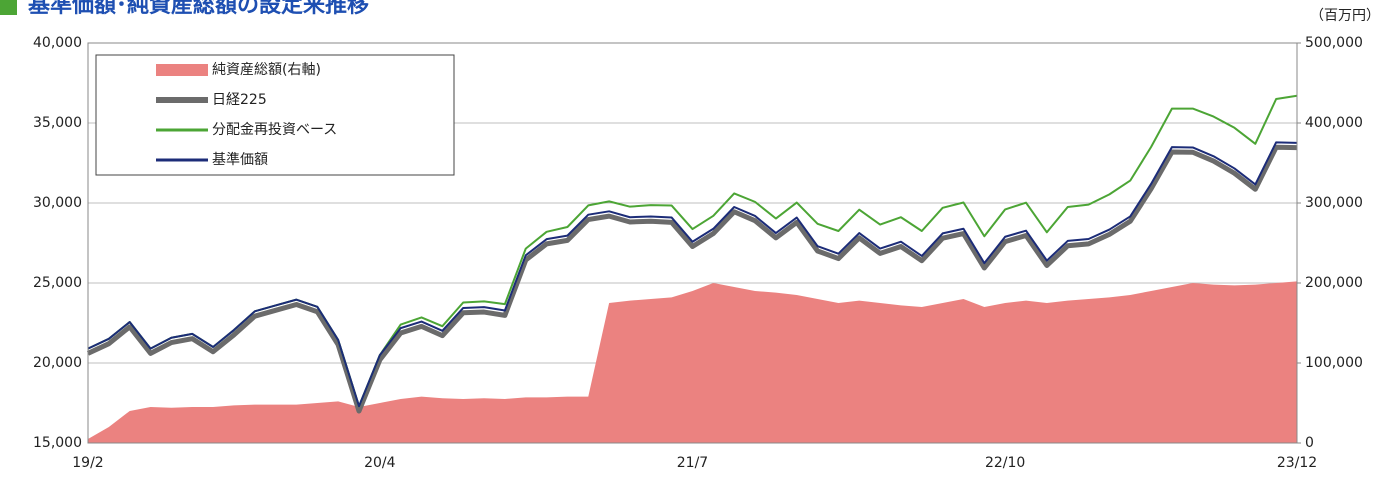  Describe the element at coordinates (239, 100) in the screenshot. I see `legend-label: 日経225` at that location.